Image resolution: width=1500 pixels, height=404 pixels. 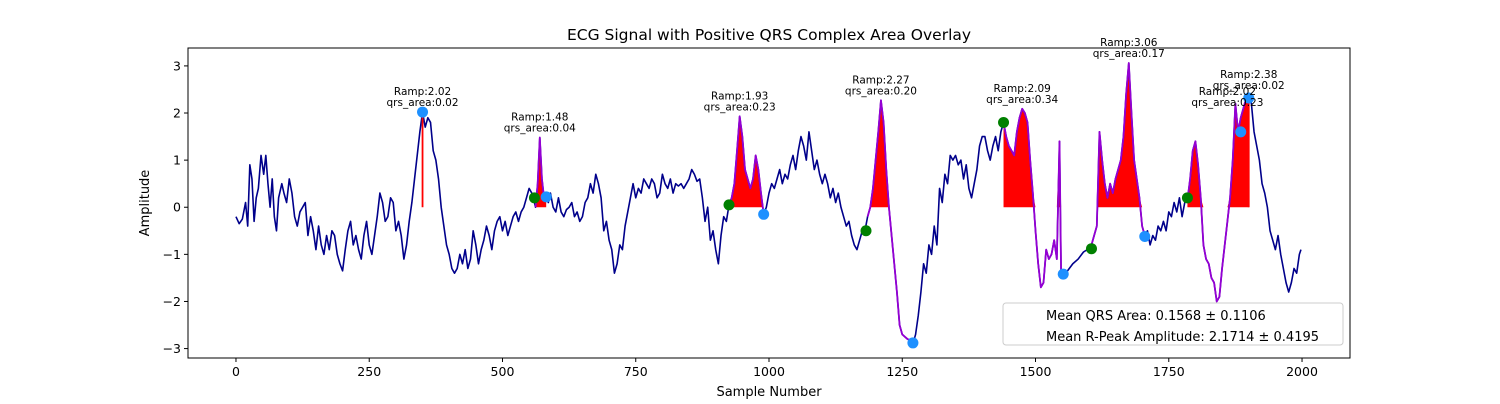 What do you see at coordinates (177, 113) in the screenshot?
I see `y-tick-label: 2` at bounding box center [177, 113].